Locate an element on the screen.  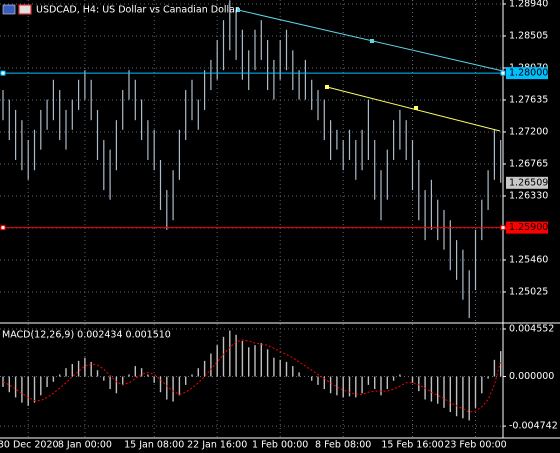
x-tick-label: 8 Feb 08:00 is located at coordinates (343, 445).